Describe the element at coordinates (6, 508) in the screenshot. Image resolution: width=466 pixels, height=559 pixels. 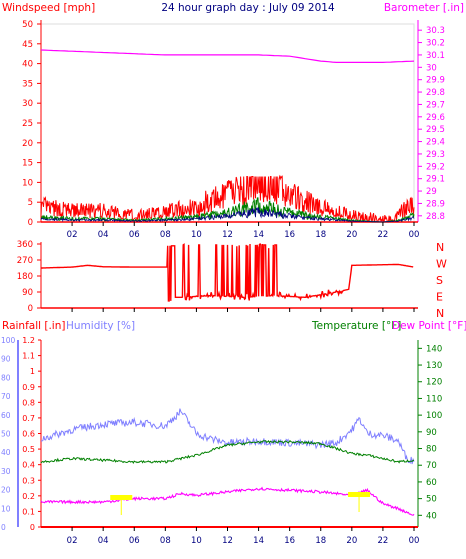
I see `humidity-tick-label: 10` at that location.